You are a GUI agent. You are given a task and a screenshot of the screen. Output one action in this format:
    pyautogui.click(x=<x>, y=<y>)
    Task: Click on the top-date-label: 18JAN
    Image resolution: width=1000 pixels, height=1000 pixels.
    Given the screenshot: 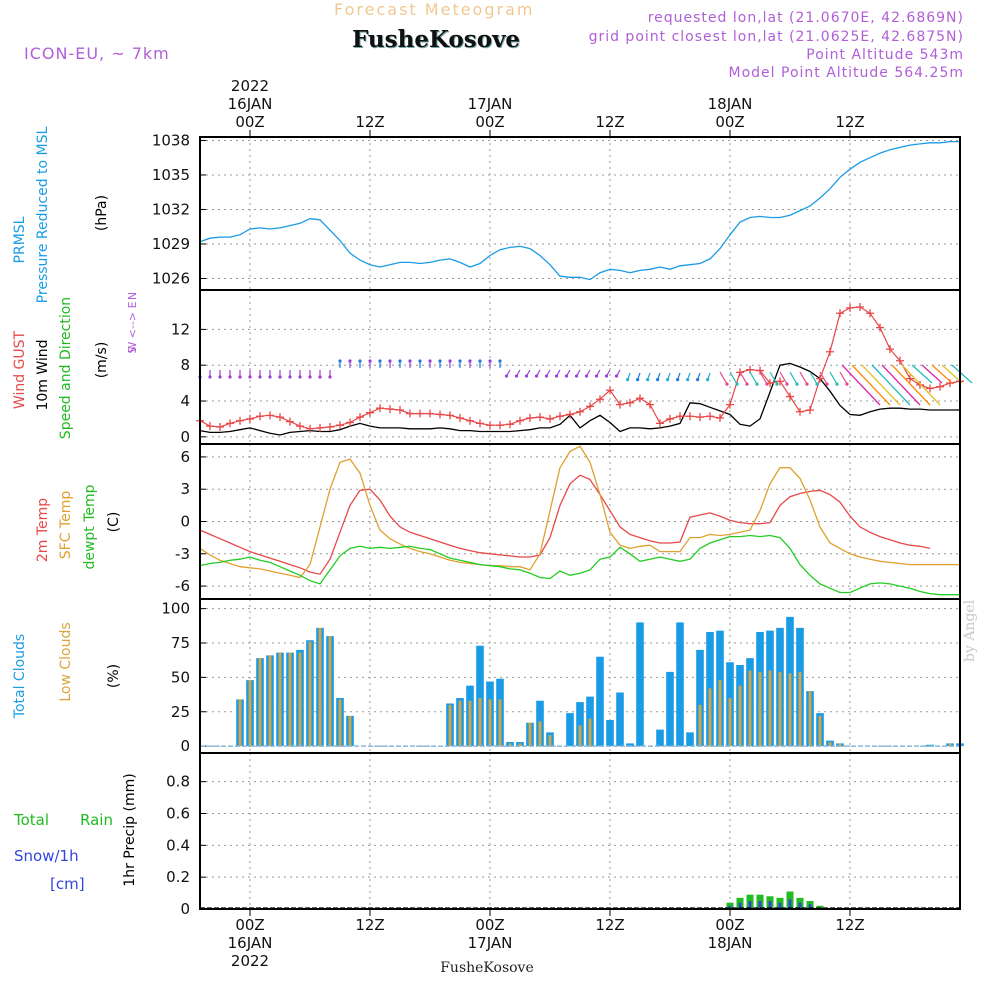 What is the action you would take?
    pyautogui.click(x=730, y=104)
    